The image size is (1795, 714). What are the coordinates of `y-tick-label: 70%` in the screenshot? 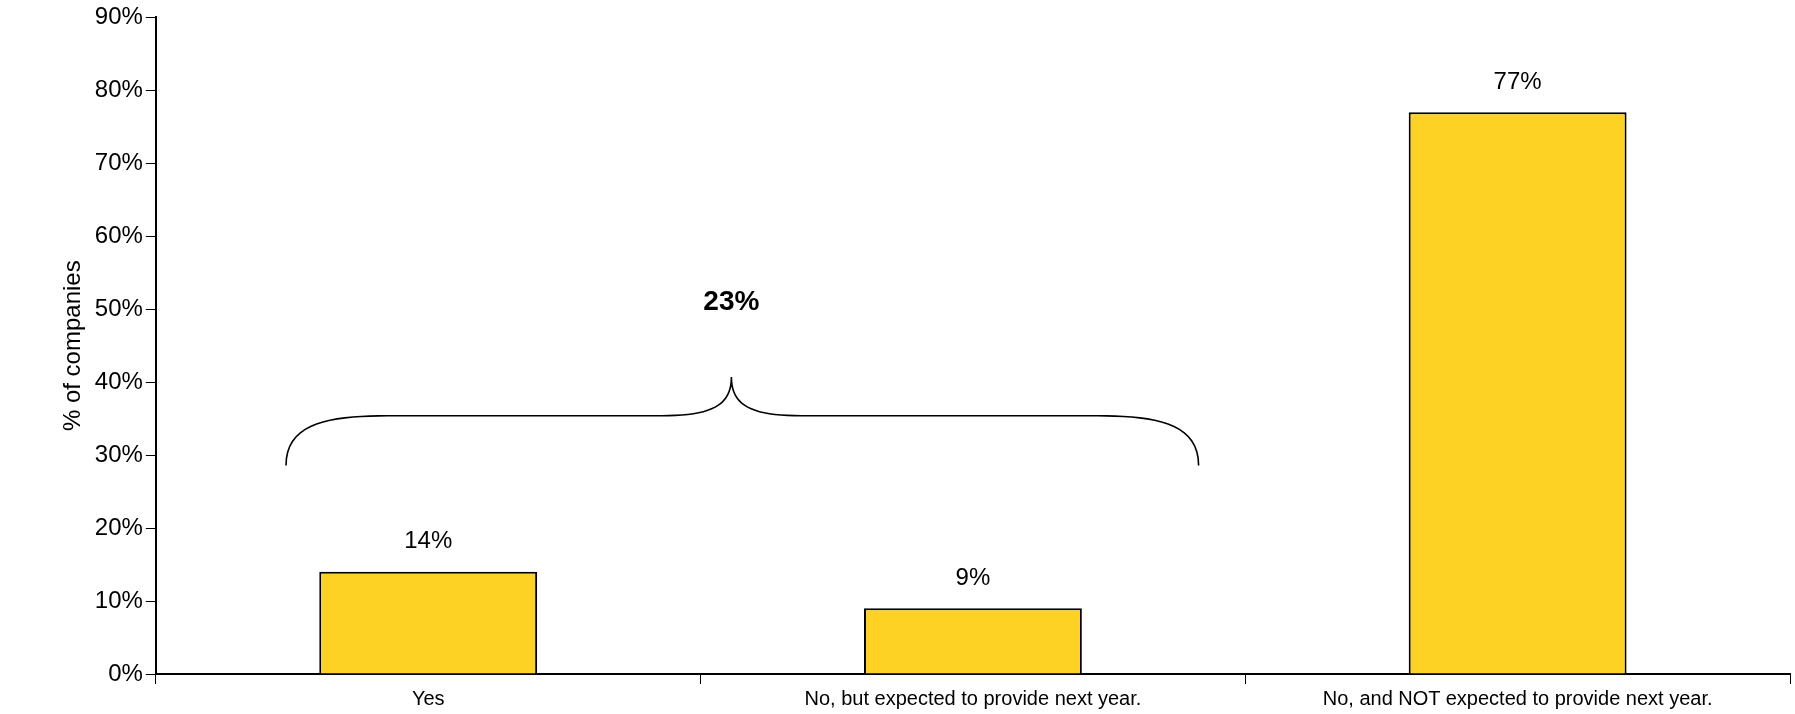 It's located at (118, 161).